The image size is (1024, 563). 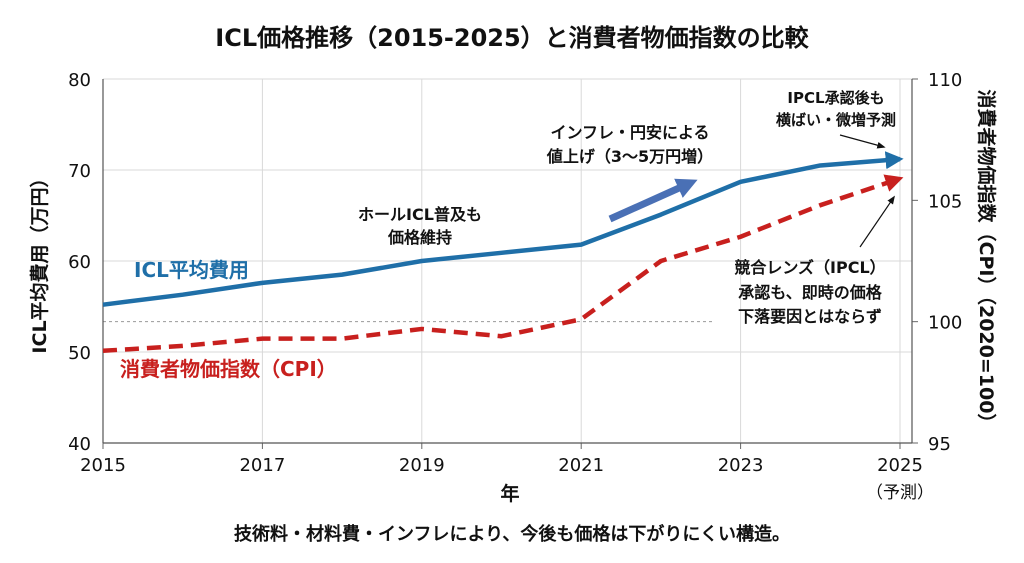 What do you see at coordinates (191, 270) in the screenshot?
I see `series-label-icl: ICL平均費用` at bounding box center [191, 270].